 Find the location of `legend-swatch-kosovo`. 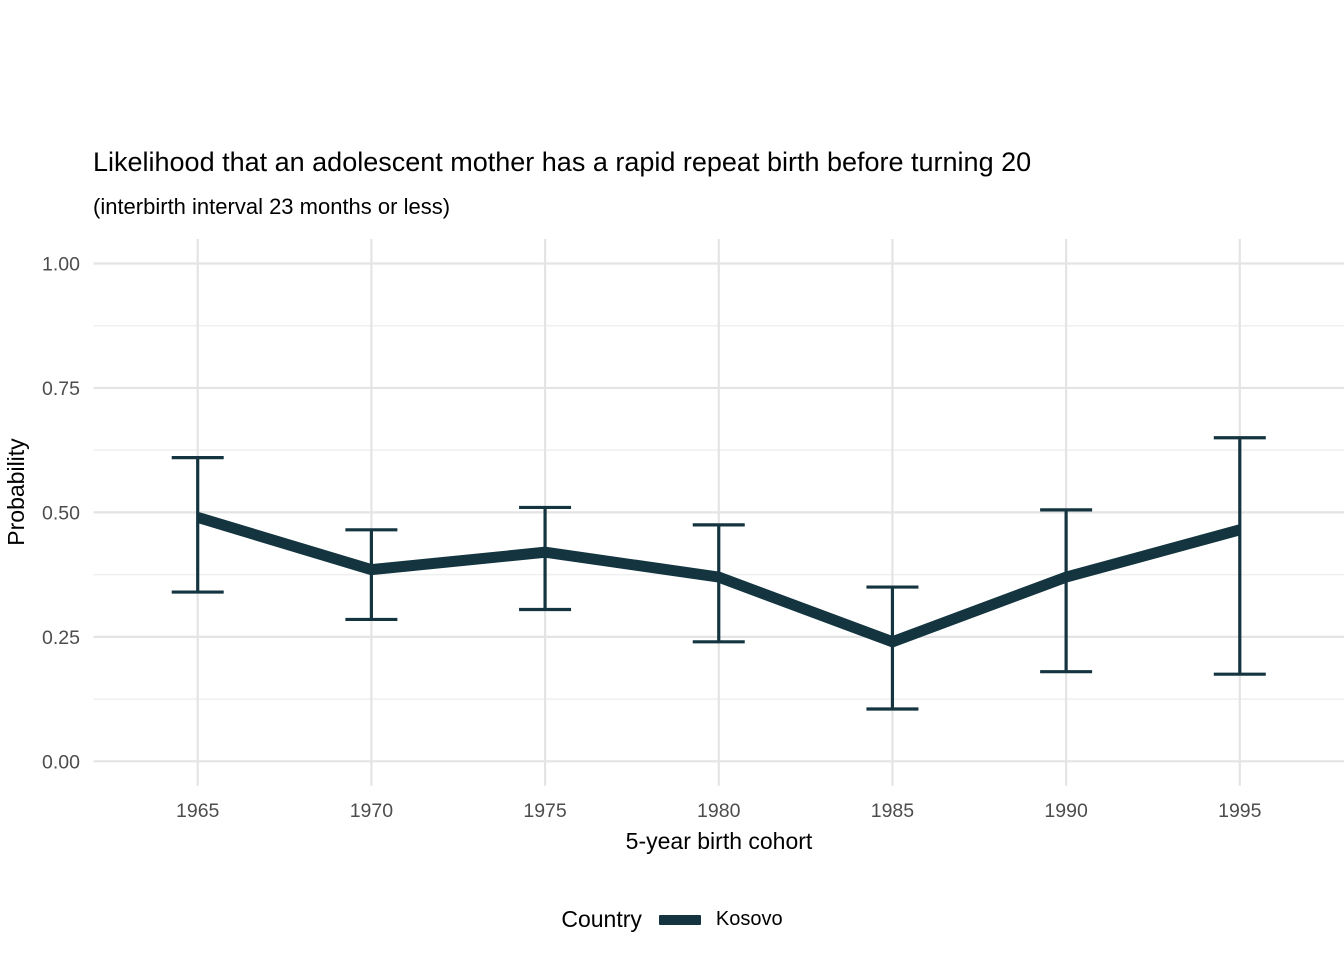

legend-swatch-kosovo is located at coordinates (679, 919).